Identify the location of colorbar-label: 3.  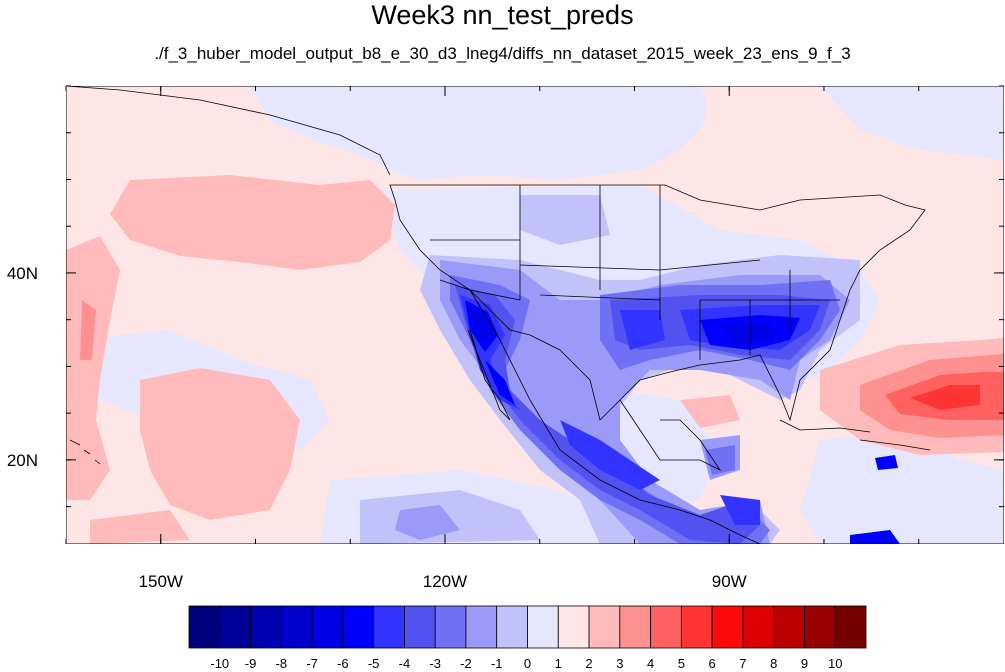
(619, 663).